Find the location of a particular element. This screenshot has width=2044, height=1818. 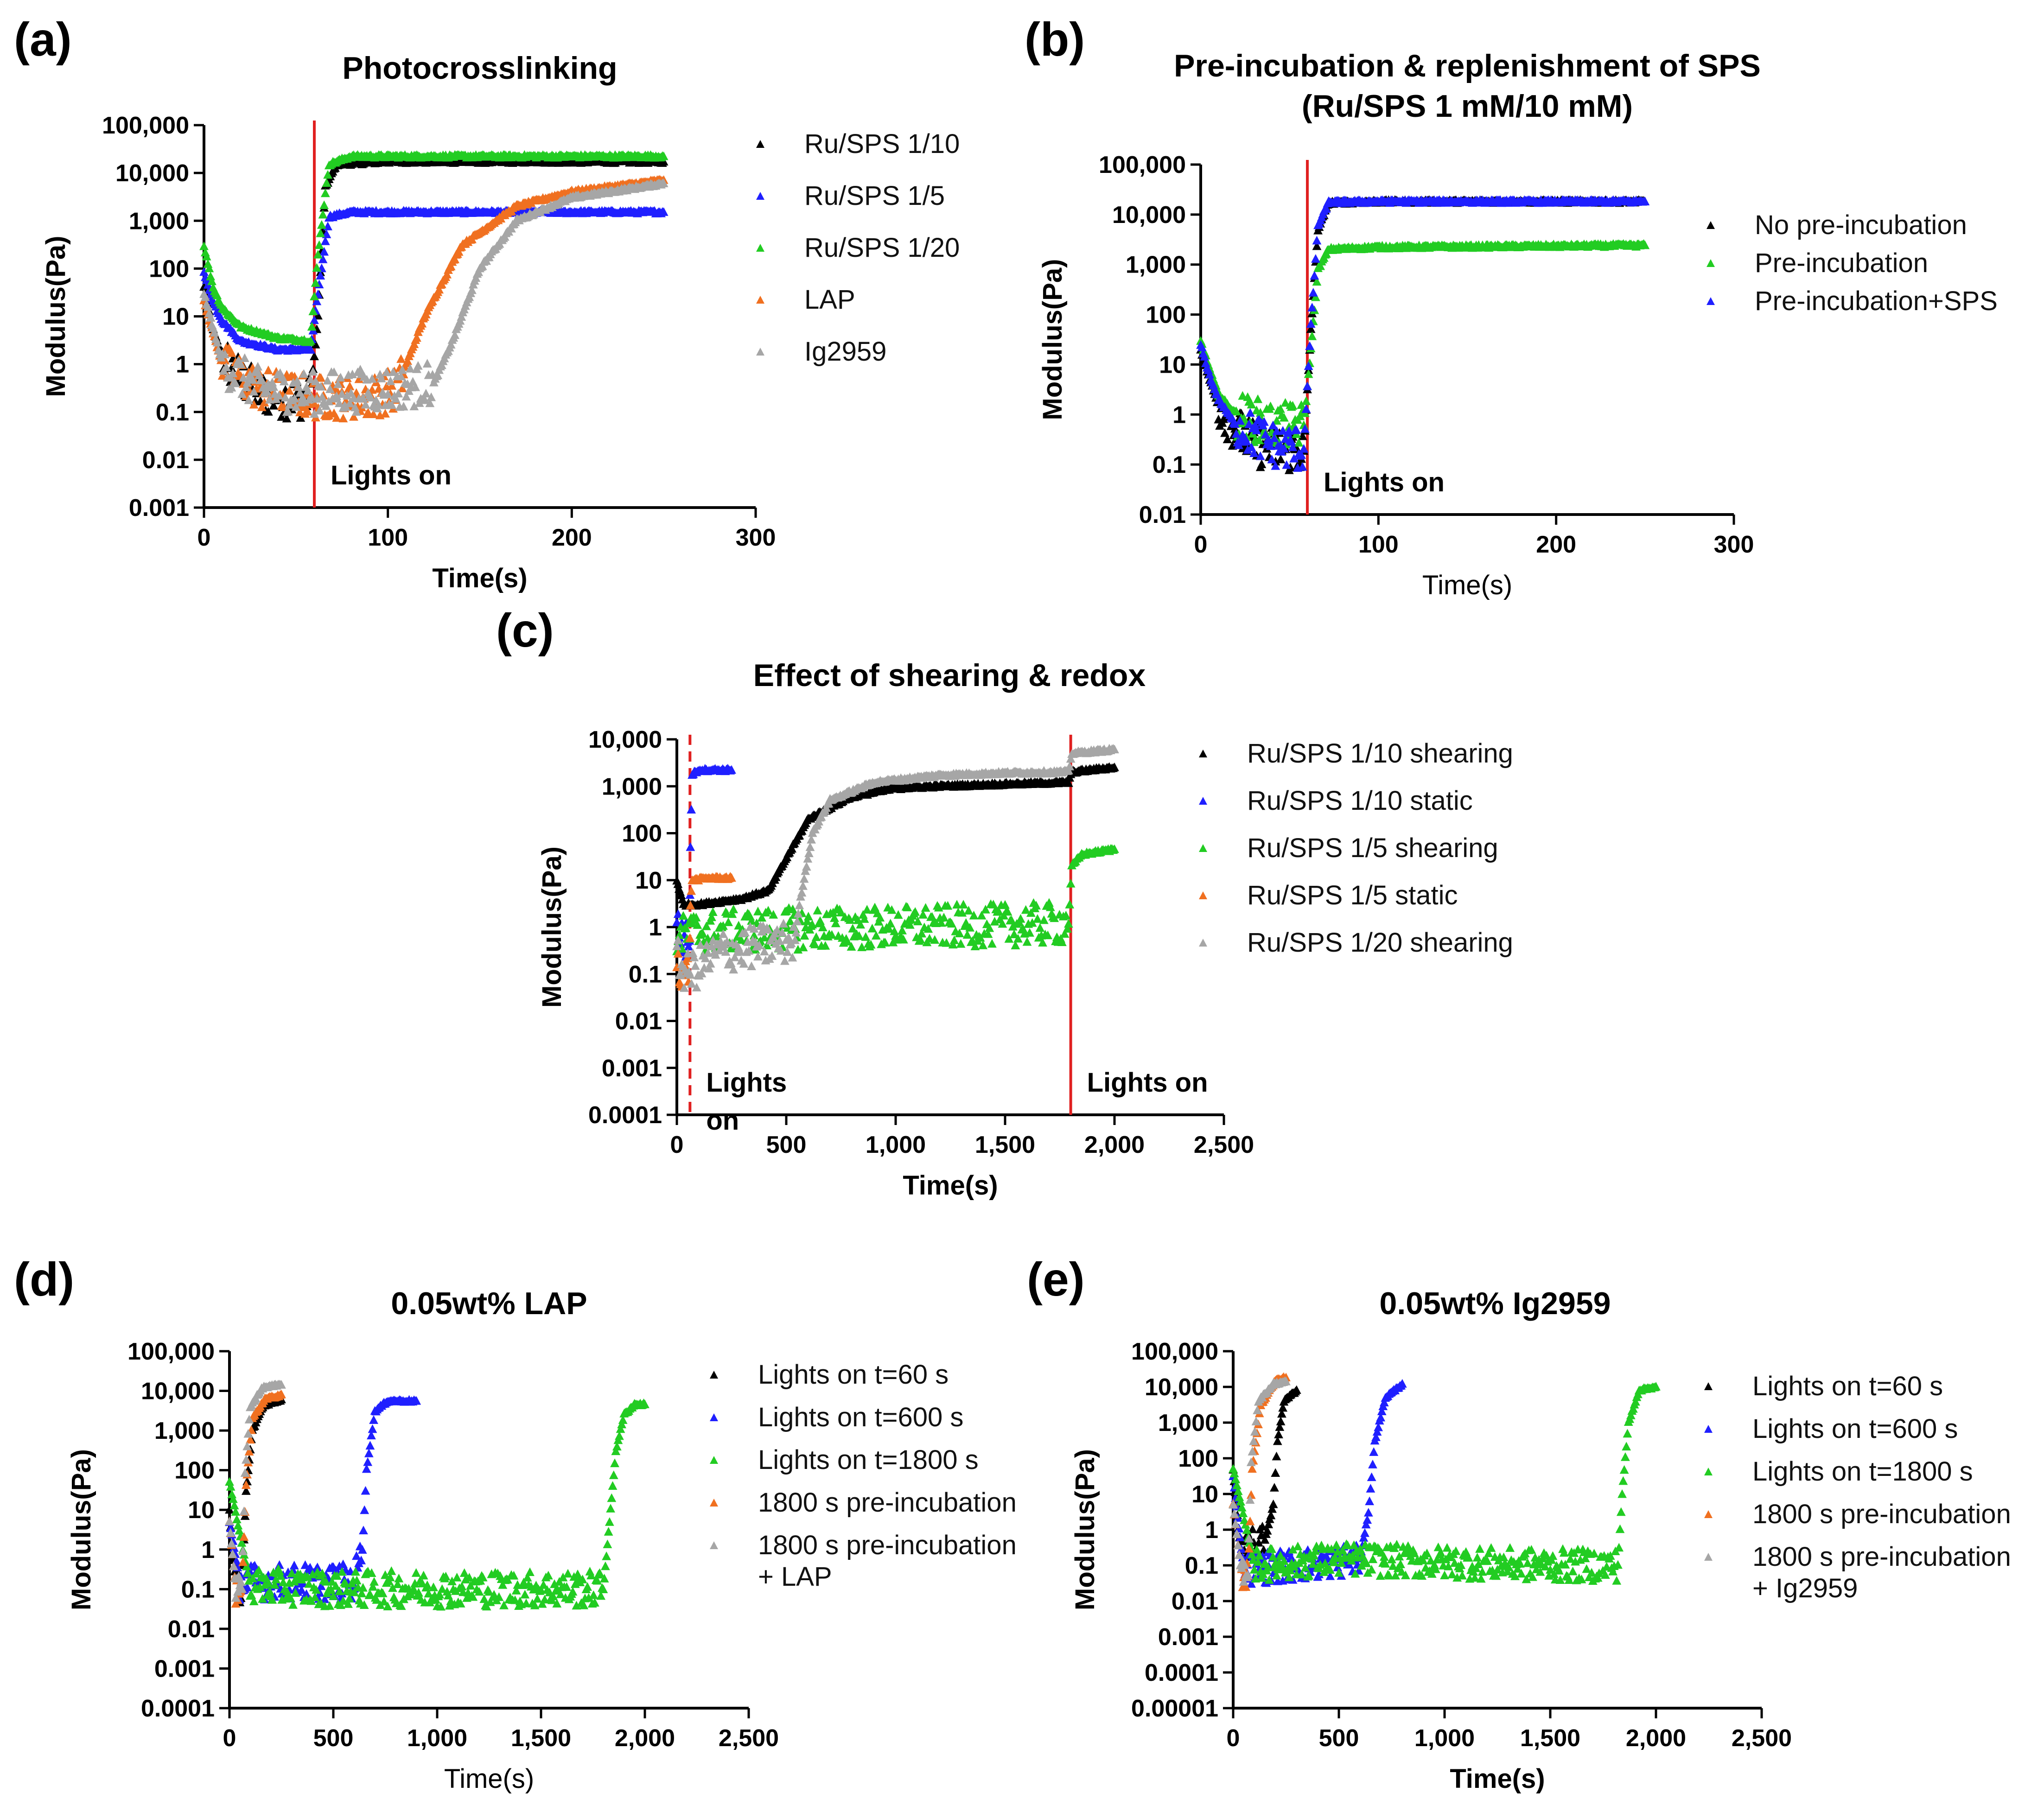

x-tick-label: 2,000 is located at coordinates (1656, 1738).